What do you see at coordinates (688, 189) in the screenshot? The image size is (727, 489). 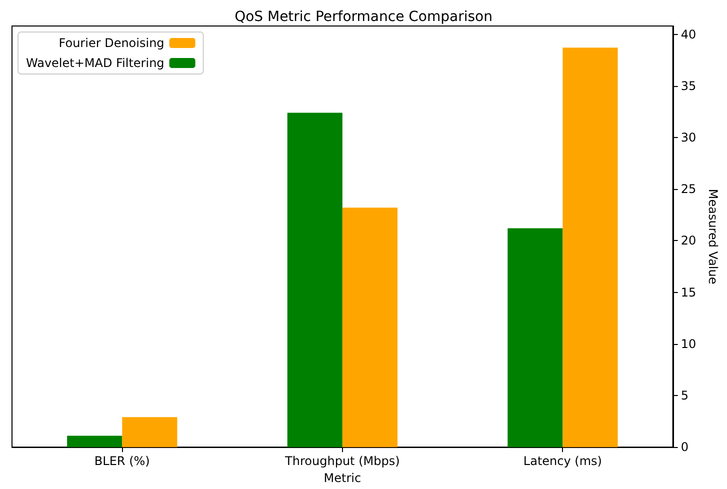 I see `y-tick-label: 25` at bounding box center [688, 189].